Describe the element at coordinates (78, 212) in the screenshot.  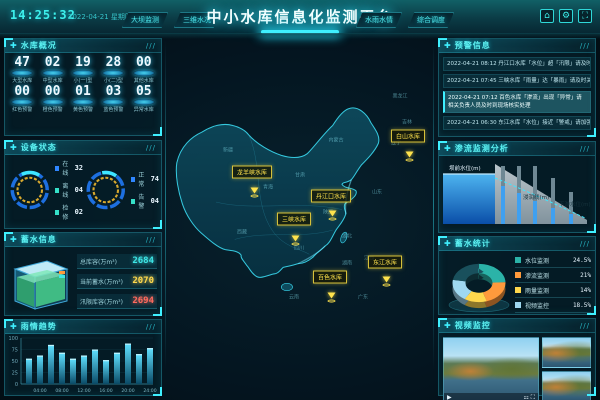
I see `legend-value: 02` at that location.